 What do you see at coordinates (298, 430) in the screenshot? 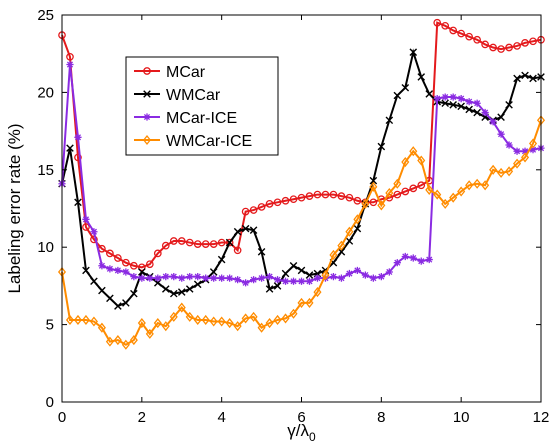
I see `x-axis-label-main: γ/λ` at bounding box center [298, 430].